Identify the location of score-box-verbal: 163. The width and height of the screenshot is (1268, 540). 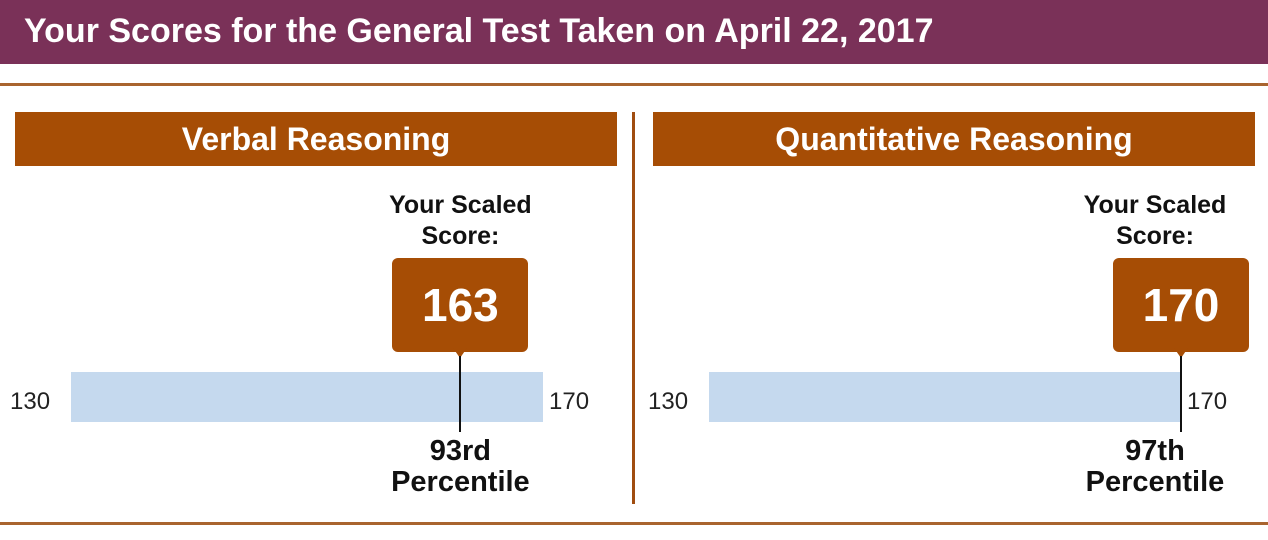
(460, 305).